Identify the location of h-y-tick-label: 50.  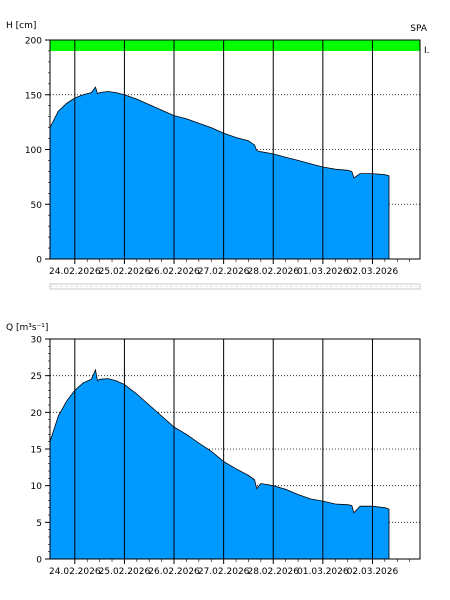
(37, 206).